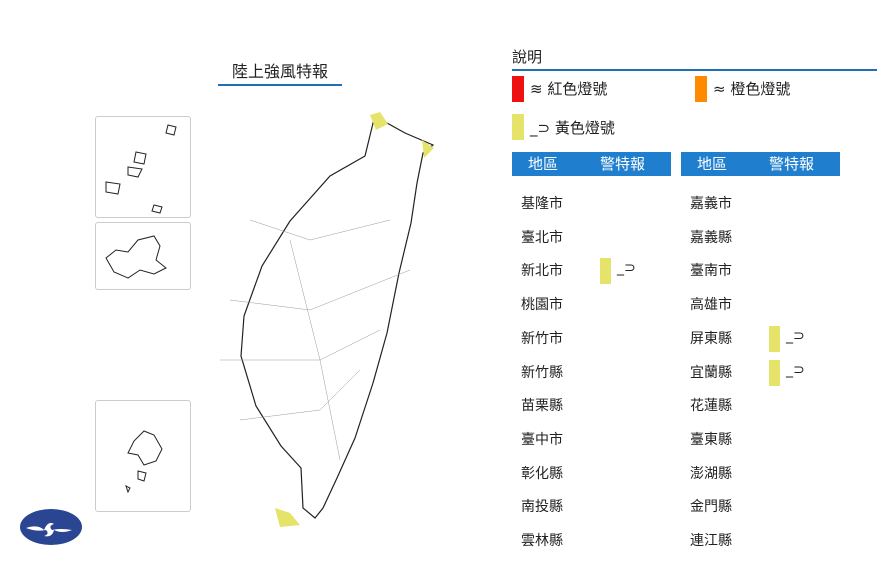 The height and width of the screenshot is (561, 880). I want to click on region-name: 金門縣, so click(711, 507).